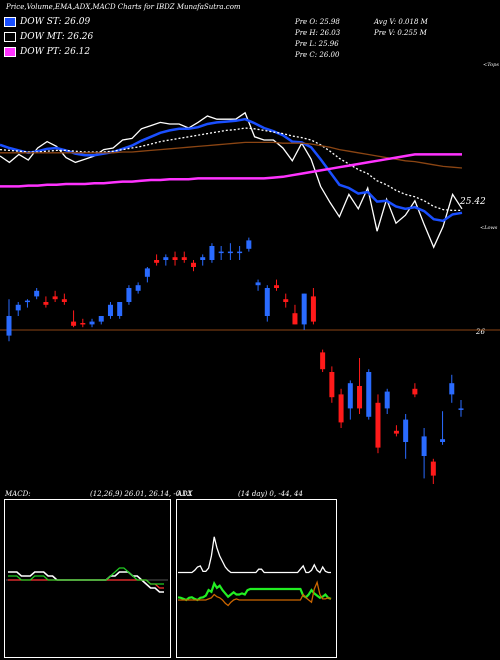 The width and height of the screenshot is (500, 660). Describe the element at coordinates (86, 576) in the screenshot. I see `macd-series-line` at that location.